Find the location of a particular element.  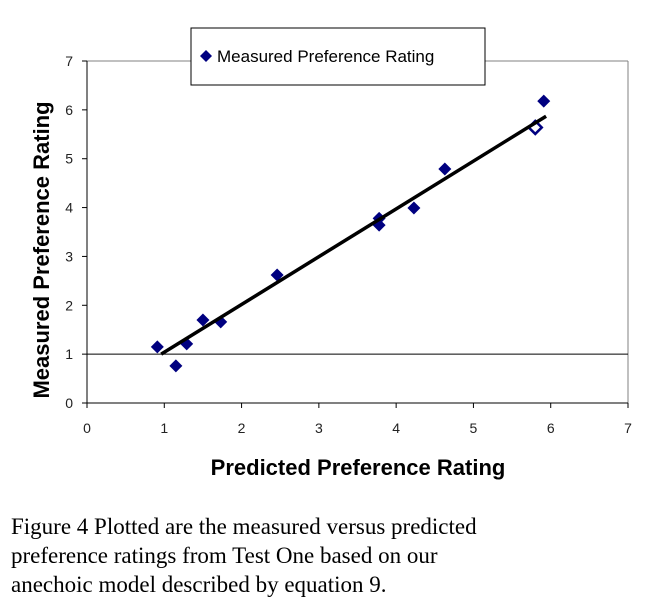

y-axis-title: Measured Preference Rating is located at coordinates (41, 249).